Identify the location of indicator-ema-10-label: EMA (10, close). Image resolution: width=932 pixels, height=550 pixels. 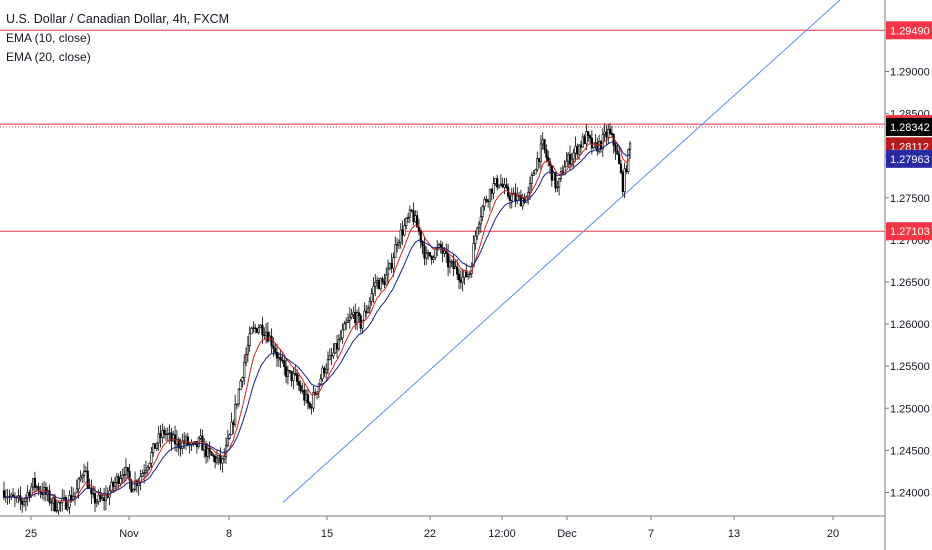
(48, 38).